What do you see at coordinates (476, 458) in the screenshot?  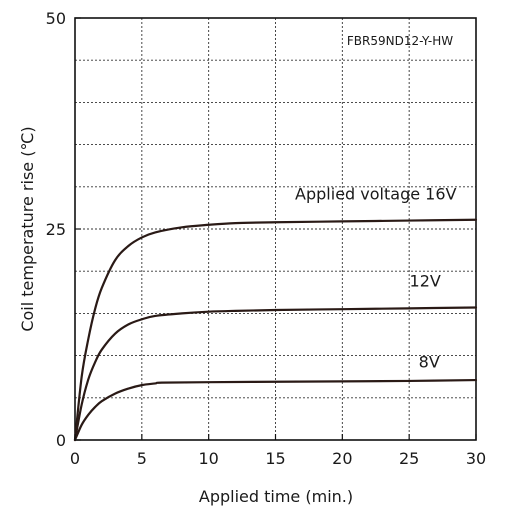 I see `x-tick-label: 30` at bounding box center [476, 458].